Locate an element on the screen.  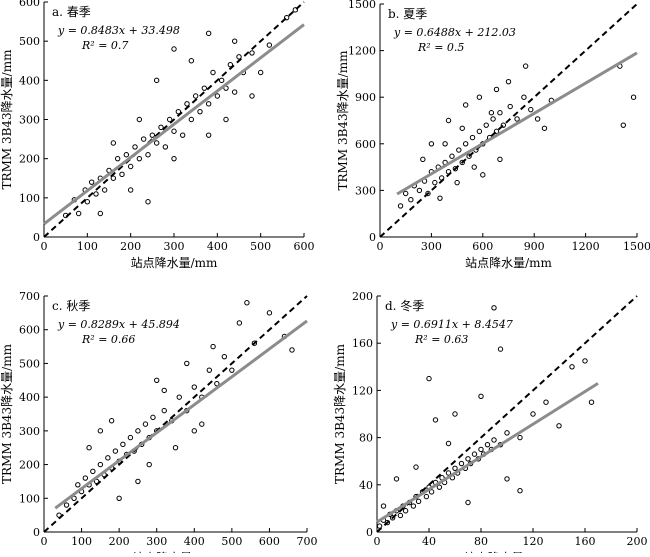
y-tick-label: 300 is located at coordinates (365, 190).